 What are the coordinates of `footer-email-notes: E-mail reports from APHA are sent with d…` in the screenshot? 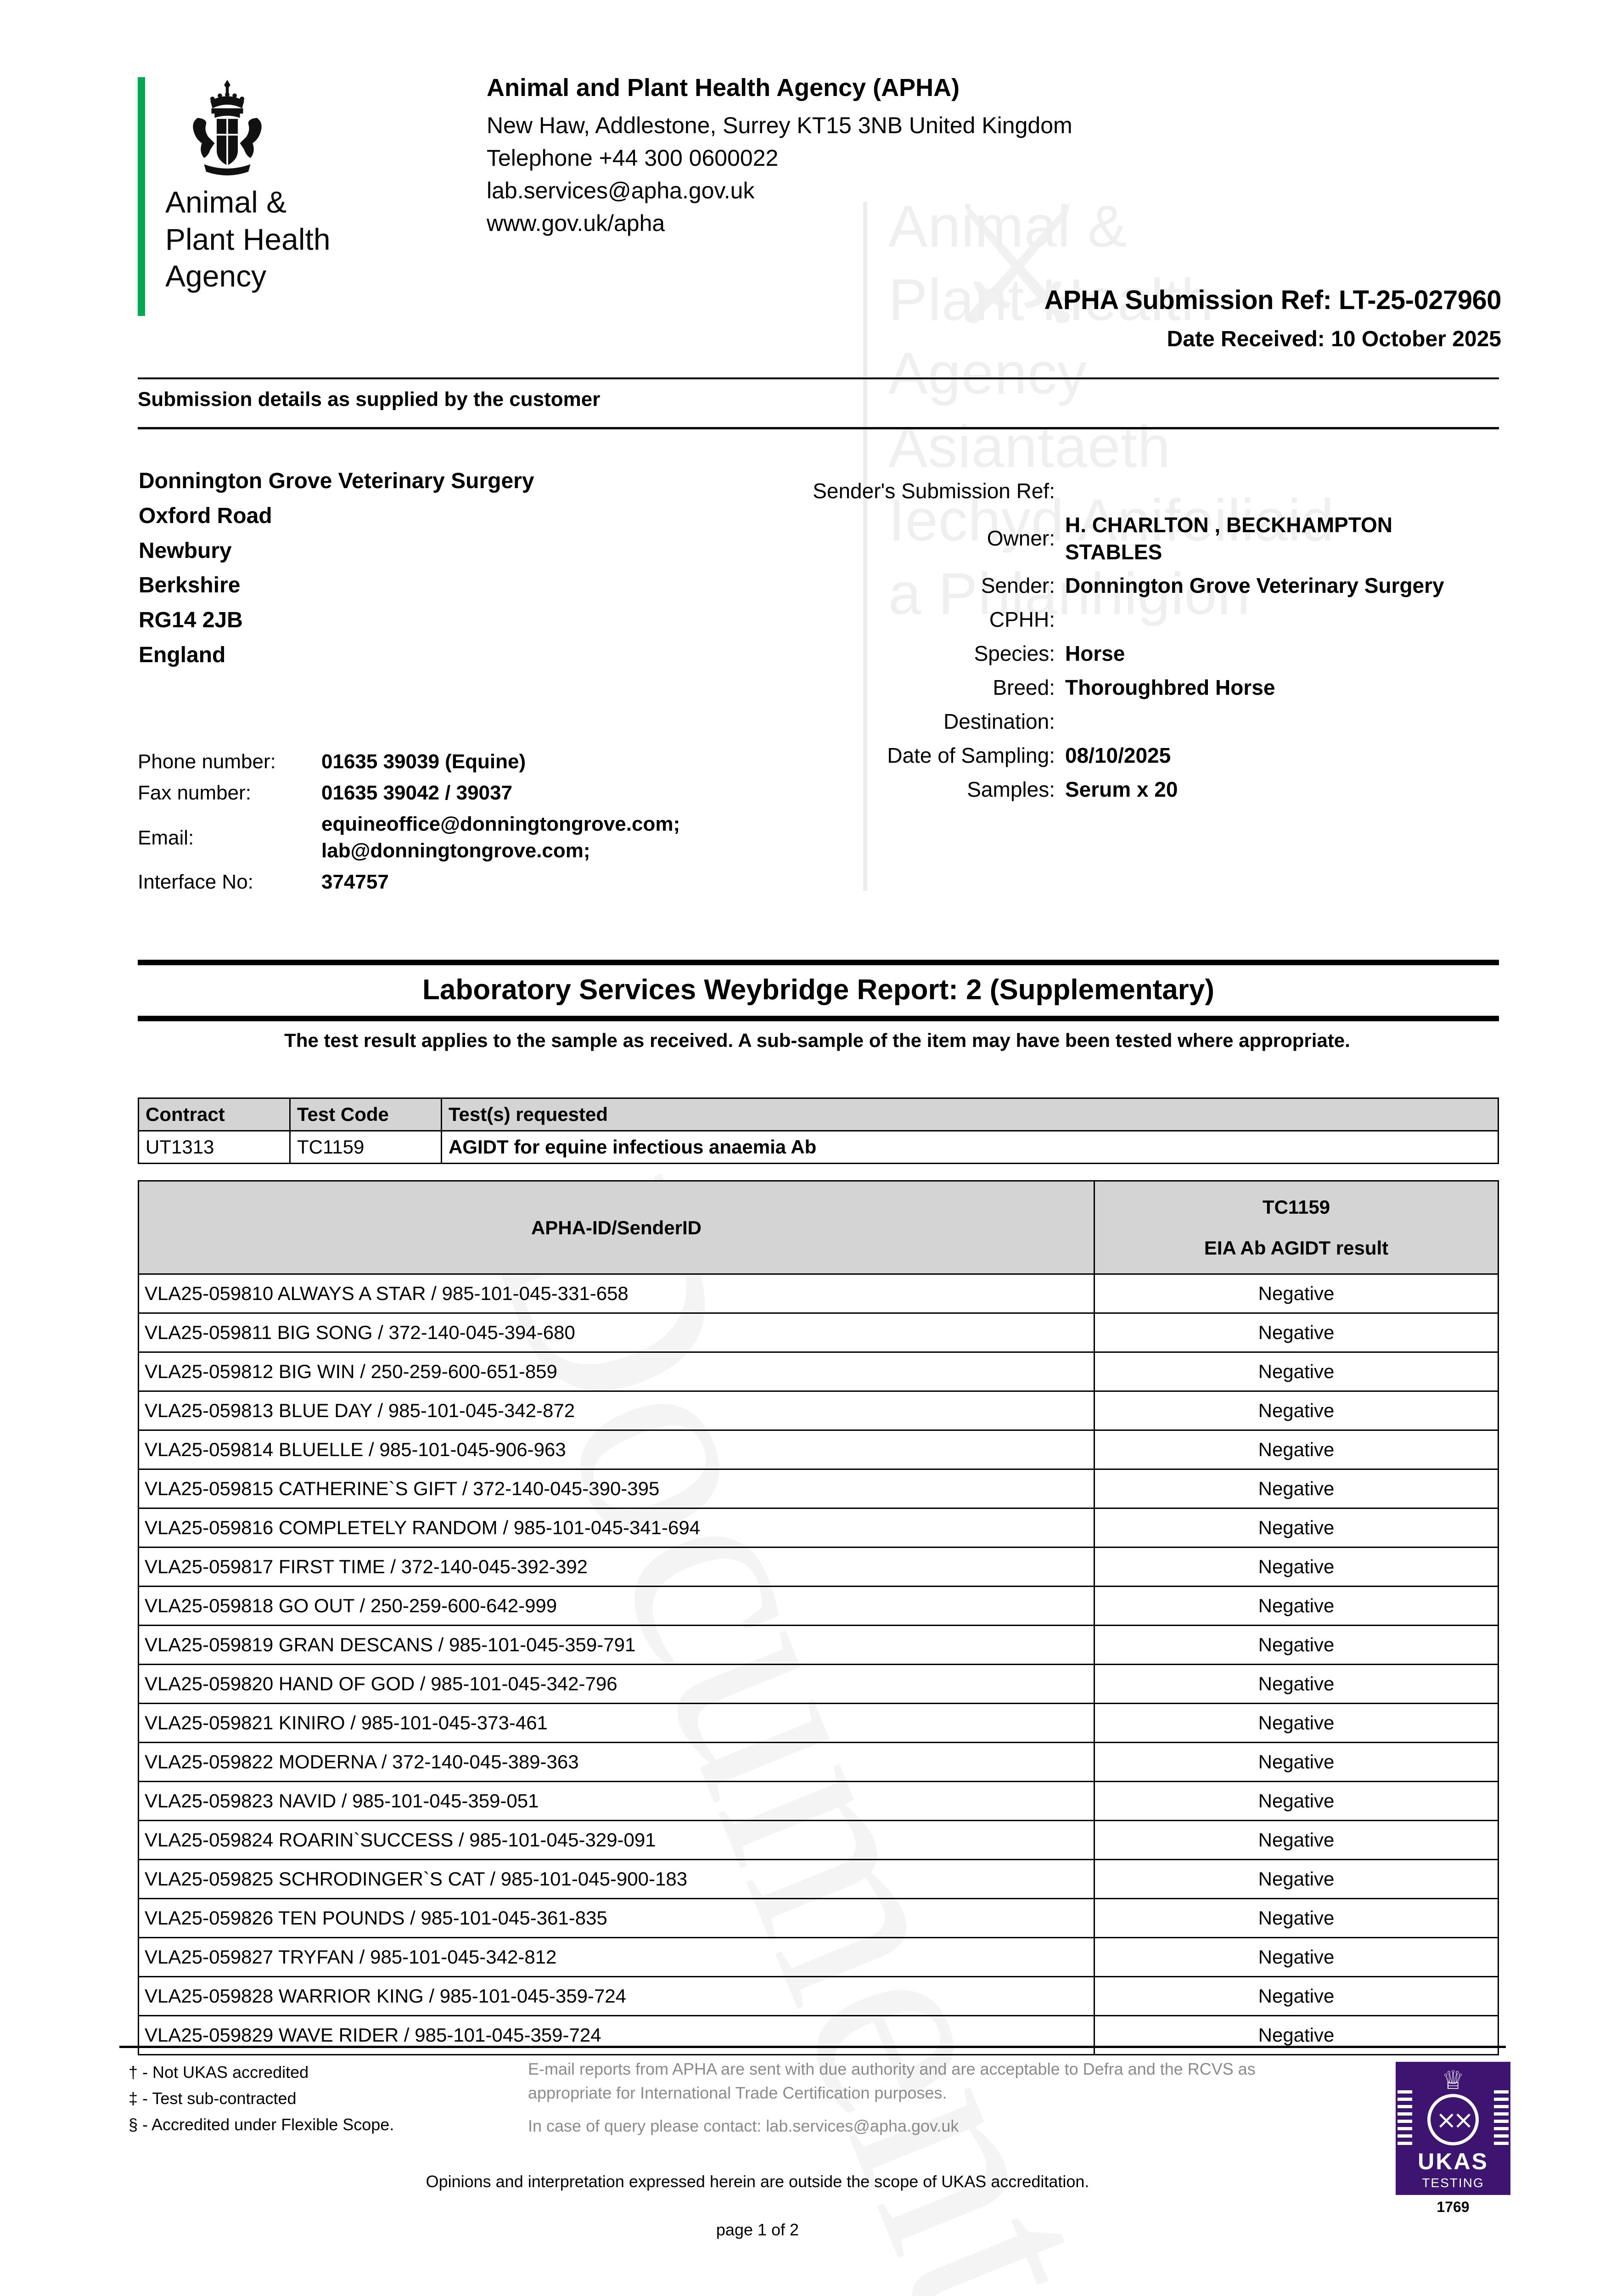 It's located at (918, 2102).